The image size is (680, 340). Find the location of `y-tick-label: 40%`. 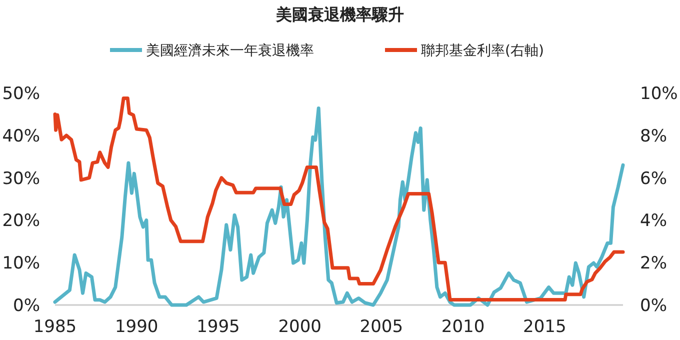

y-tick-label: 40% is located at coordinates (21, 136).